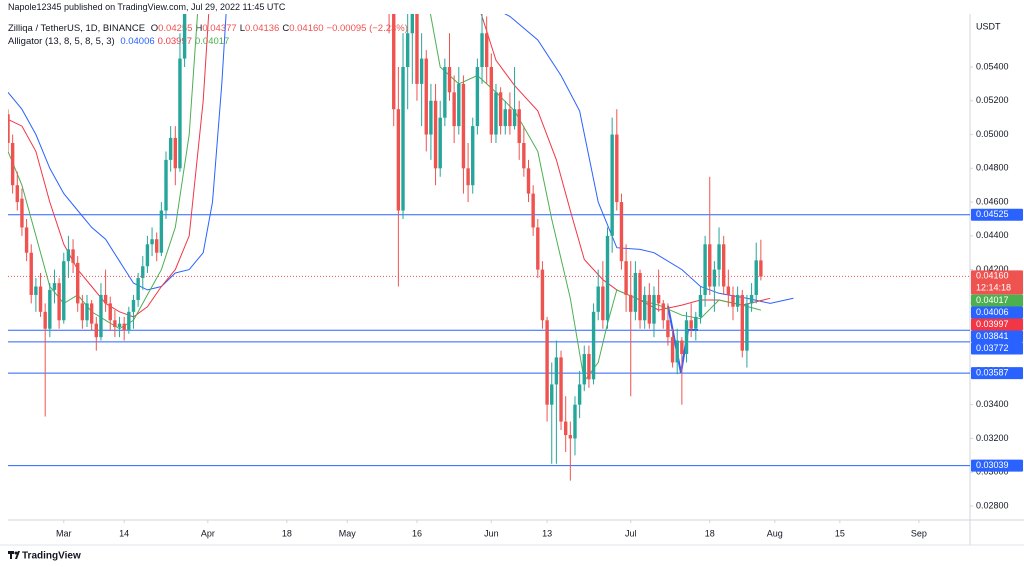  I want to click on x-tick-label: Aug, so click(775, 533).